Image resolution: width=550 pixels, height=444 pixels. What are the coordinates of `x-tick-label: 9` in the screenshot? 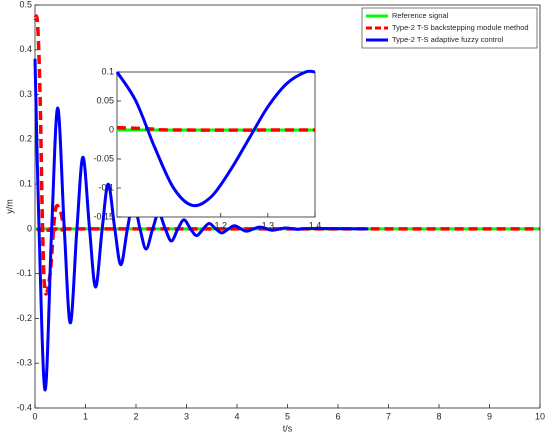 It's located at (489, 416).